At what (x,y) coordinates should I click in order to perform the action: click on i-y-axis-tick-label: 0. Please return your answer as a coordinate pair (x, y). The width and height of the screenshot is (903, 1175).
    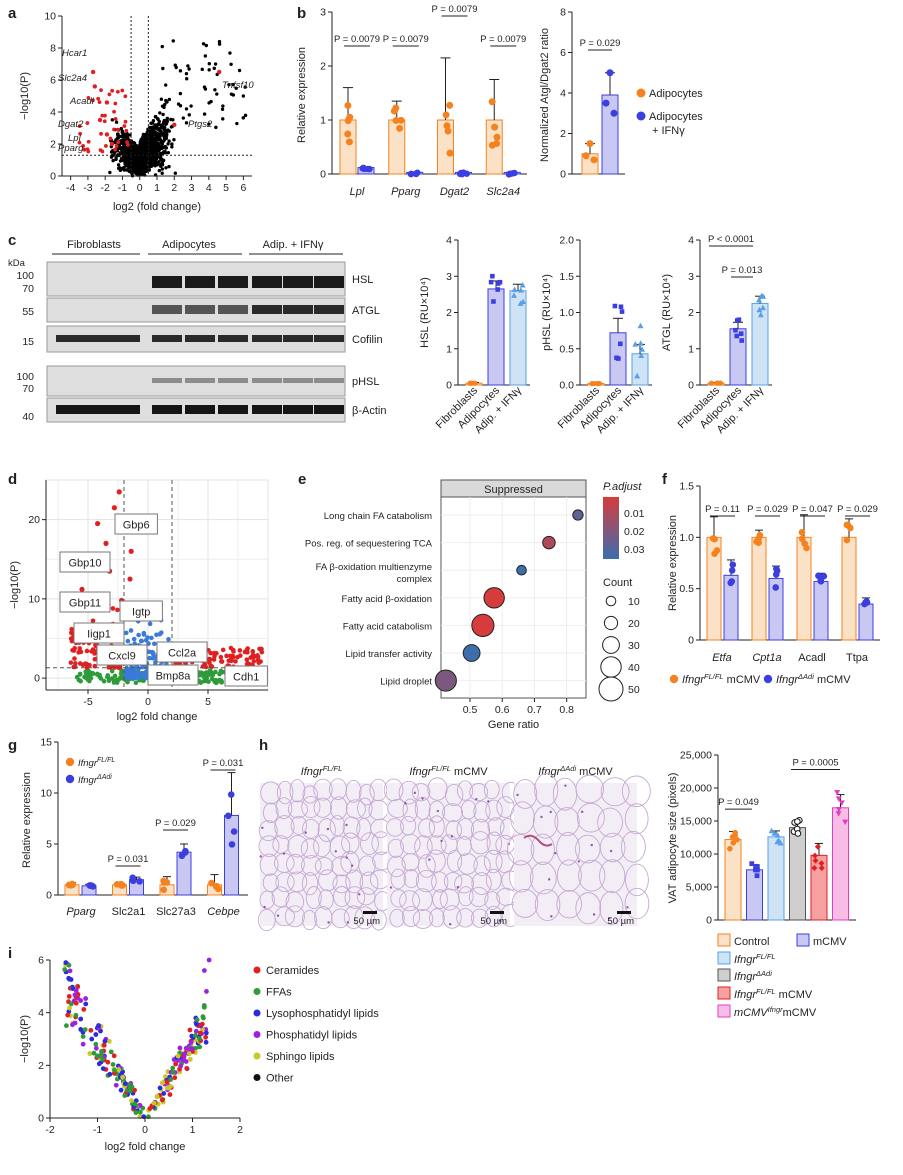
    Looking at the image, I should click on (41, 1119).